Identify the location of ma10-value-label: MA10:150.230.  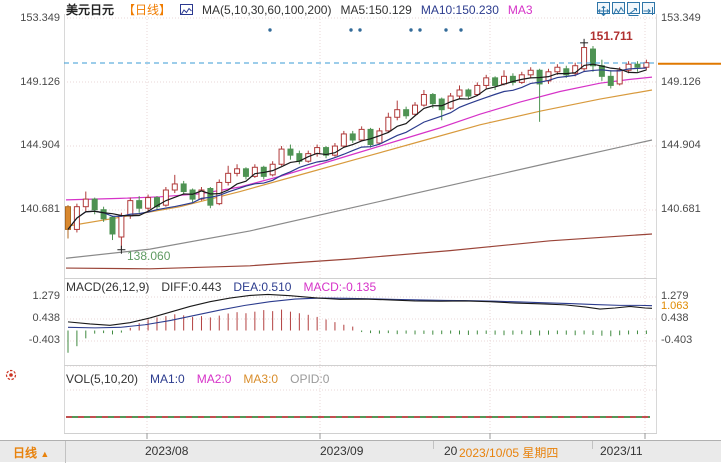
(459, 9).